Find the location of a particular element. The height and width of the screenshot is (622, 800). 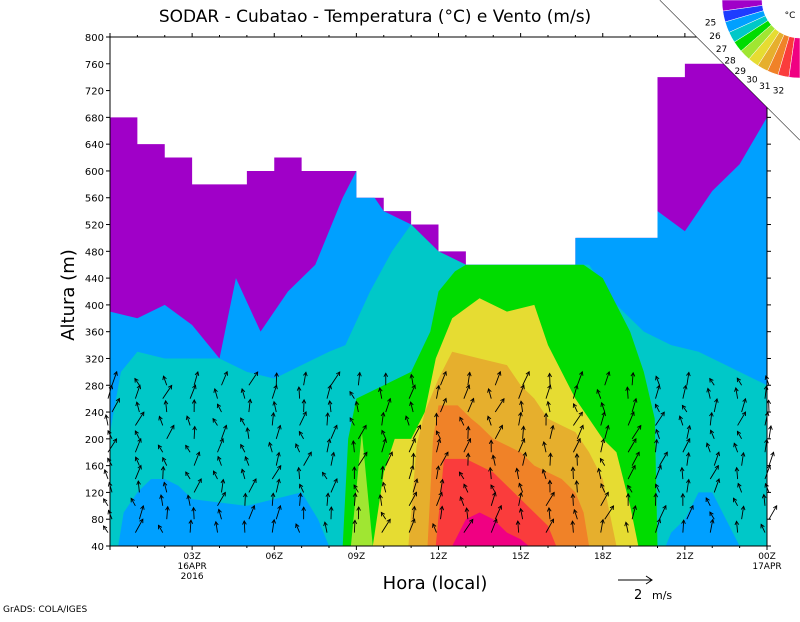

x-tick-label: 03Z is located at coordinates (192, 557).